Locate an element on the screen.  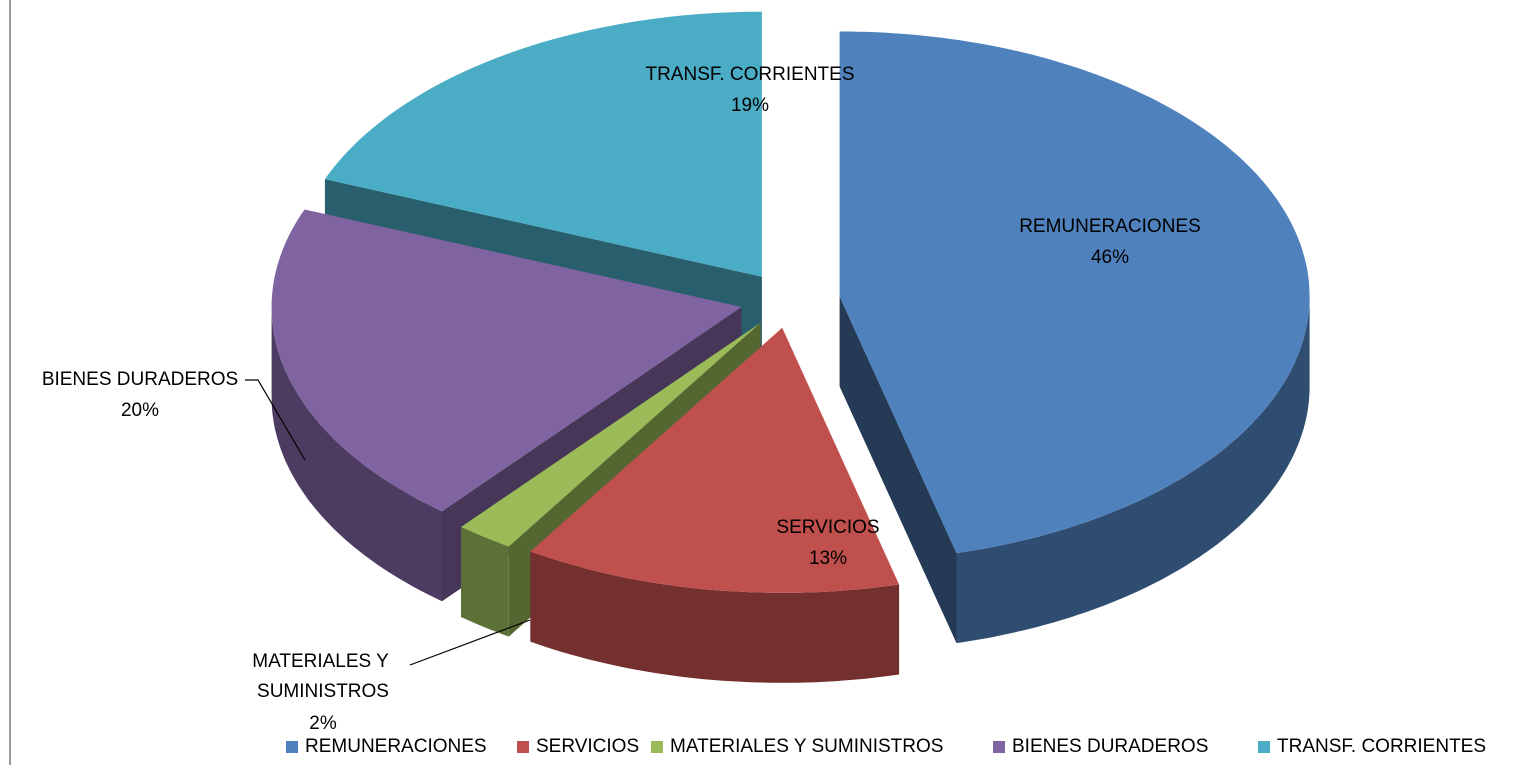
data-label-category: BIENES DURADEROS is located at coordinates (140, 379).